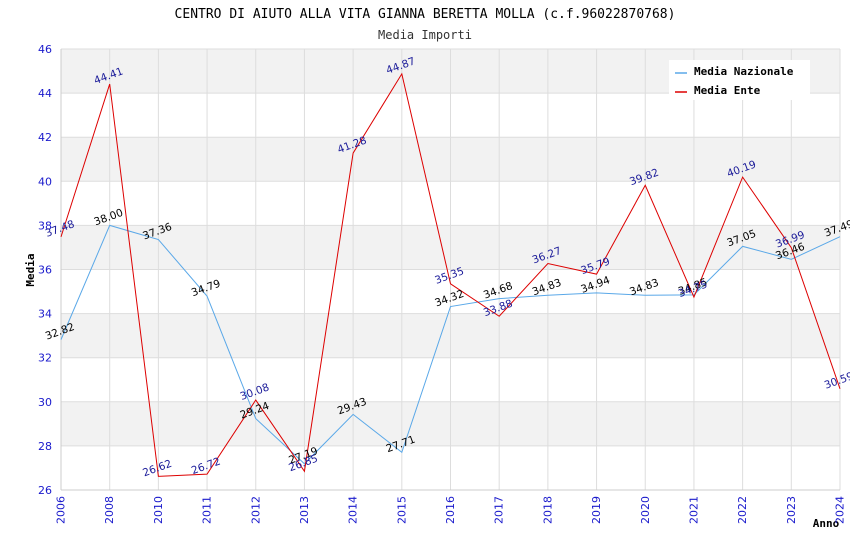 This screenshot has width=850, height=550. Describe the element at coordinates (693, 510) in the screenshot. I see `x-tick-label: 2021` at that location.